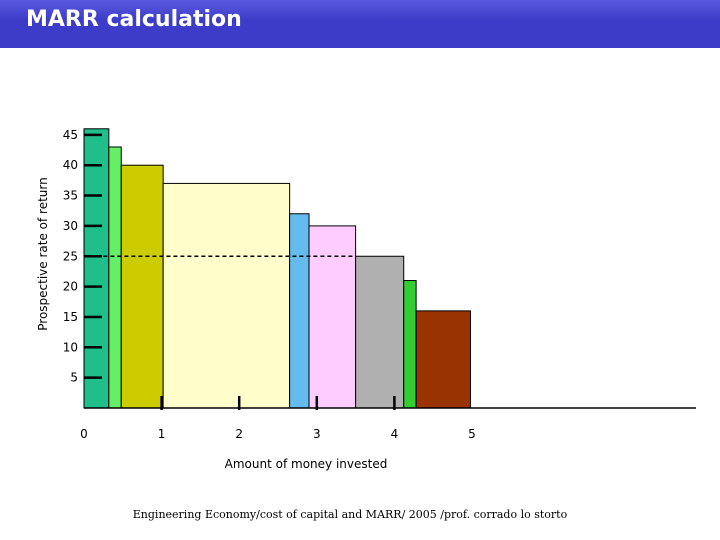  Describe the element at coordinates (70, 135) in the screenshot. I see `y-tick-label: 45` at that location.